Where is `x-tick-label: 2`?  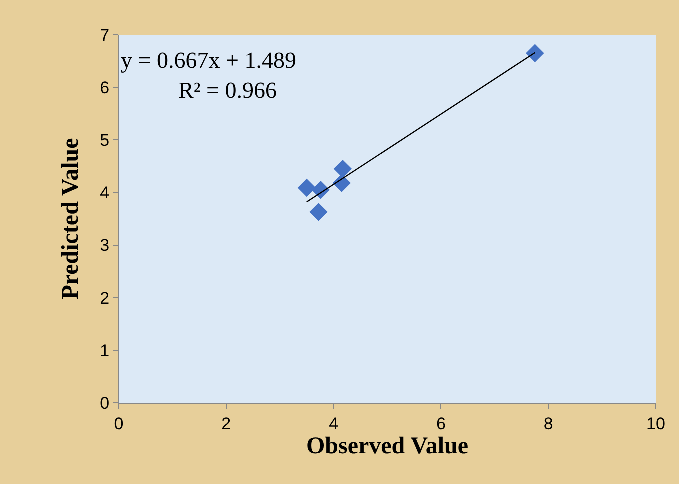 x-tick-label: 2 is located at coordinates (227, 424).